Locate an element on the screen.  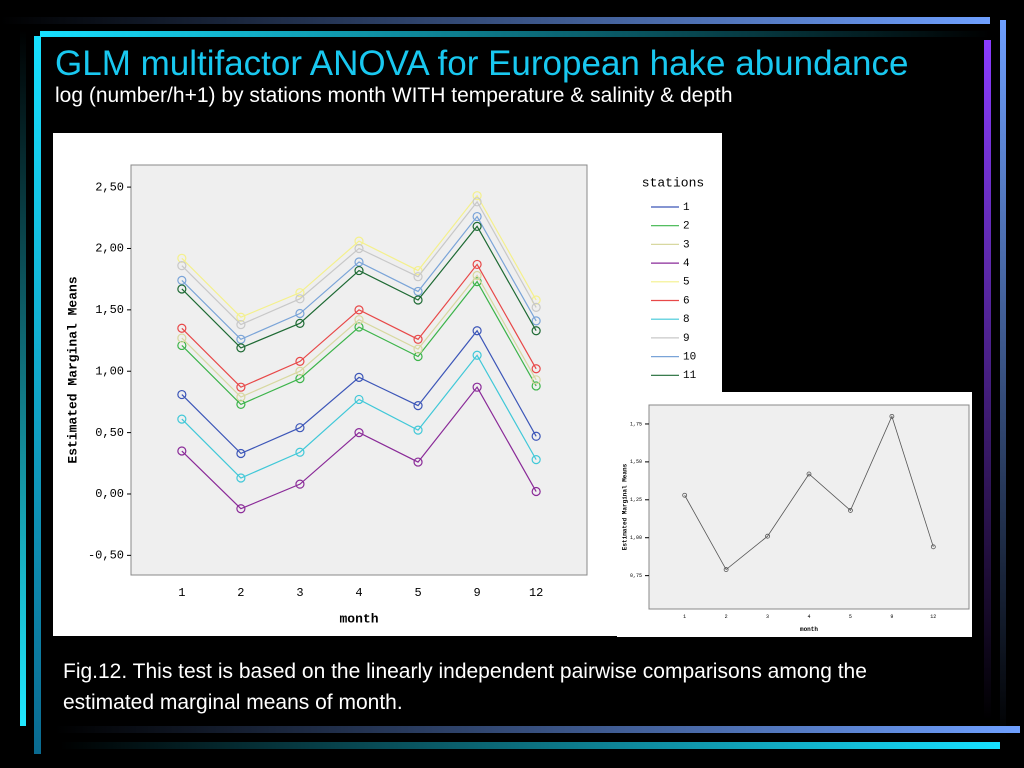
x-tick-label: 3 is located at coordinates (299, 593).